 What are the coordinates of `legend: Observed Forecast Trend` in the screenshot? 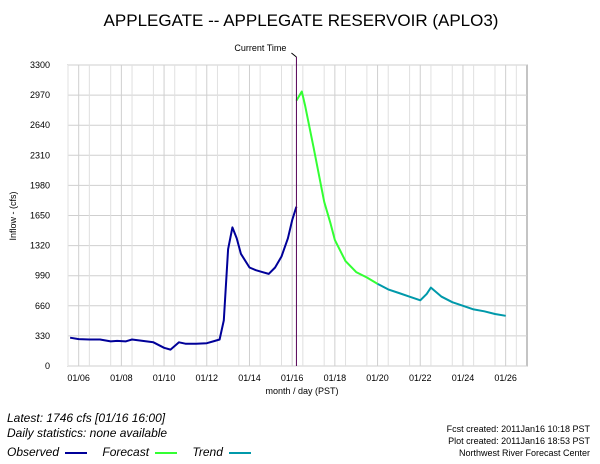 It's located at (135, 452).